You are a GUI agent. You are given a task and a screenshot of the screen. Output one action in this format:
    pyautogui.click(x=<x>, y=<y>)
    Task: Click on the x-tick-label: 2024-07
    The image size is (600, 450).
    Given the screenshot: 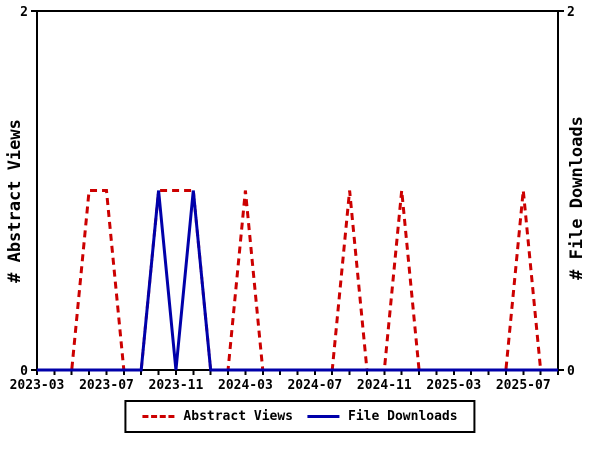 What is the action you would take?
    pyautogui.click(x=314, y=385)
    